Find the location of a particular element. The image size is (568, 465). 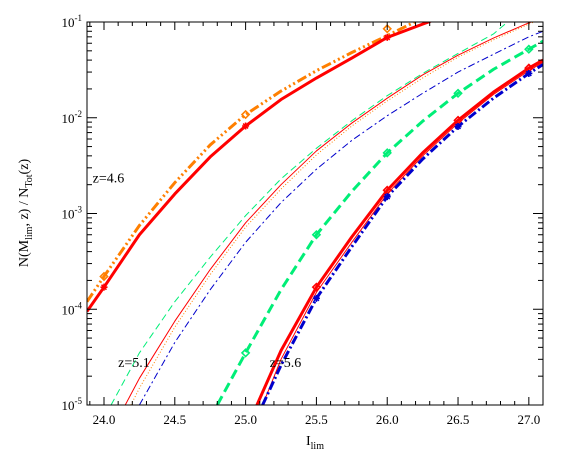

x-tick-label: 25.0 is located at coordinates (245, 419).